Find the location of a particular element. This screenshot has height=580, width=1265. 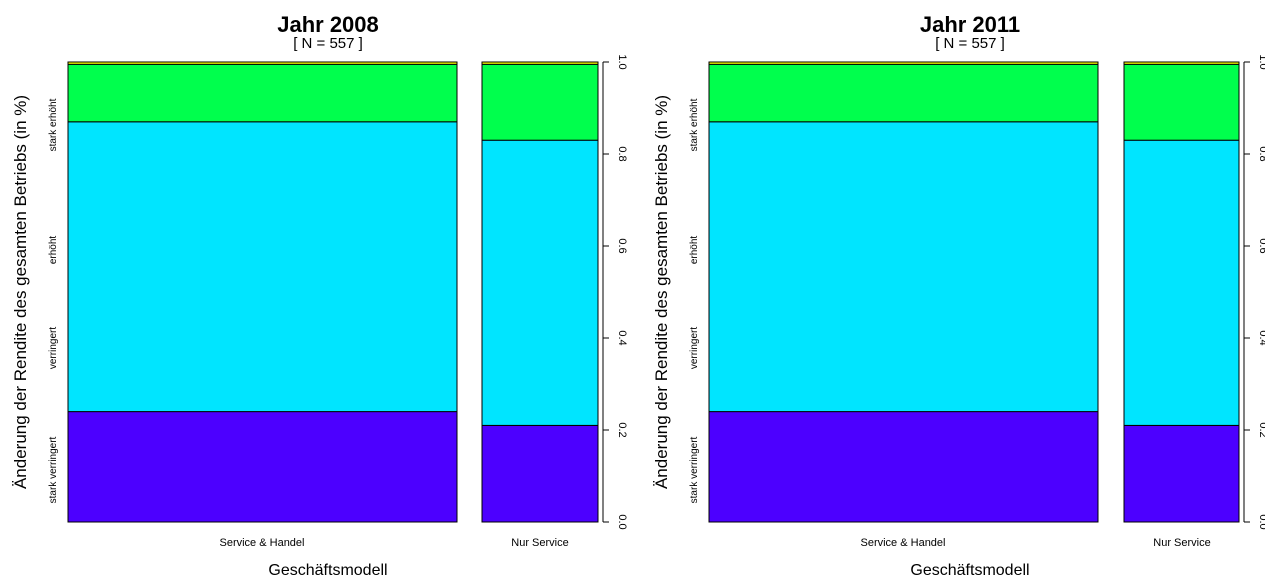

chart-title: Jahr 2011 is located at coordinates (970, 24).